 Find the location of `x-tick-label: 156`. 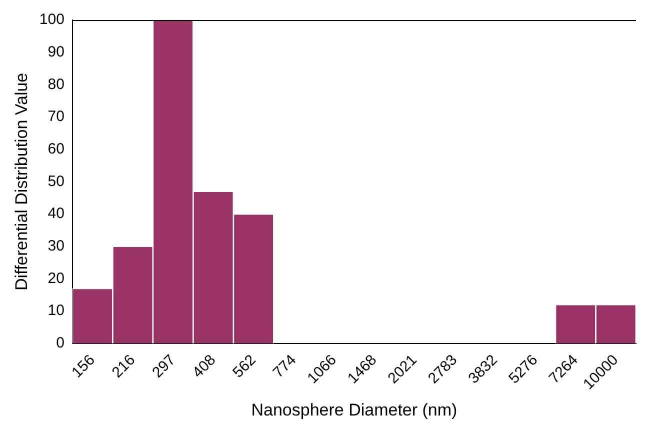

x-tick-label: 156 is located at coordinates (83, 366).